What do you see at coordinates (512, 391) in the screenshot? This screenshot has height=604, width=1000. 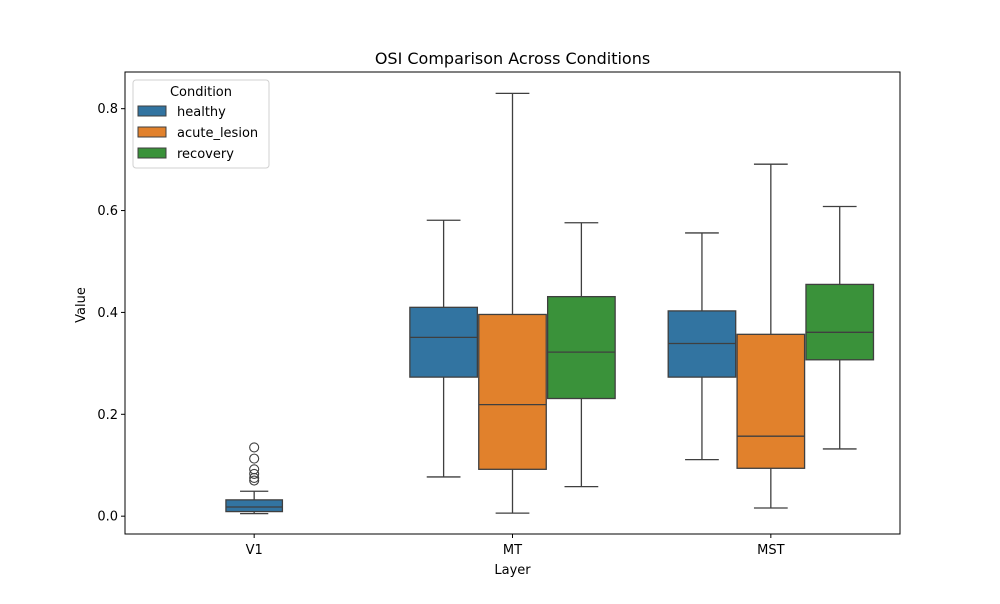 I see `box-acute_lesion-MT-body` at bounding box center [512, 391].